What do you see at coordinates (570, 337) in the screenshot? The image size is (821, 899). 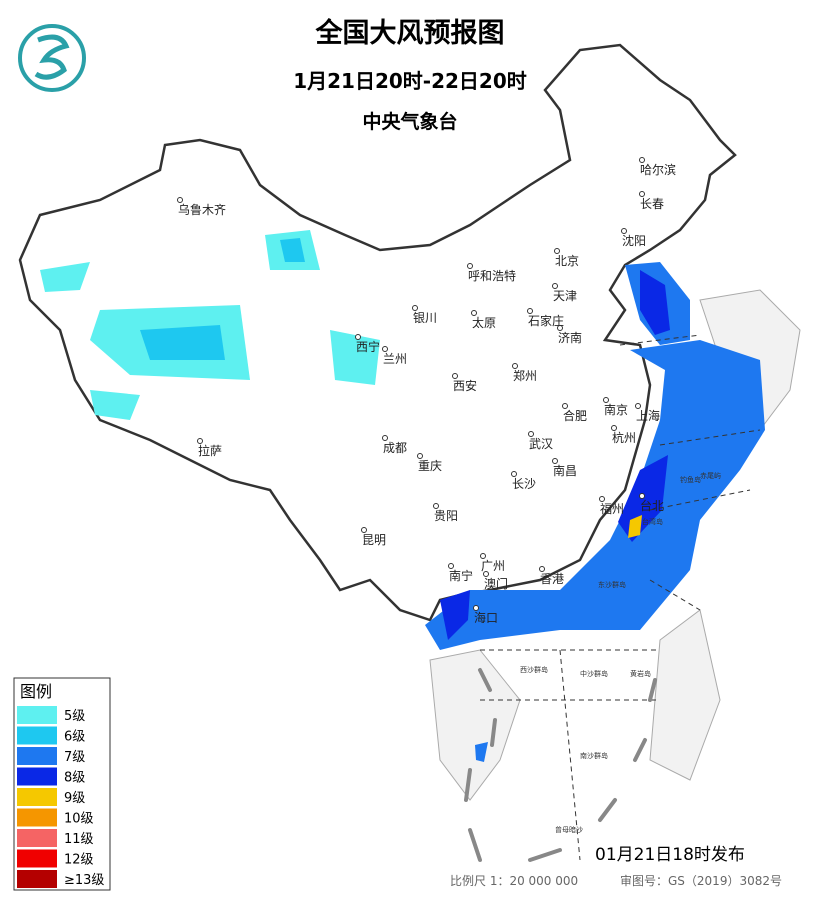 I see `city-label: 济南` at bounding box center [570, 337].